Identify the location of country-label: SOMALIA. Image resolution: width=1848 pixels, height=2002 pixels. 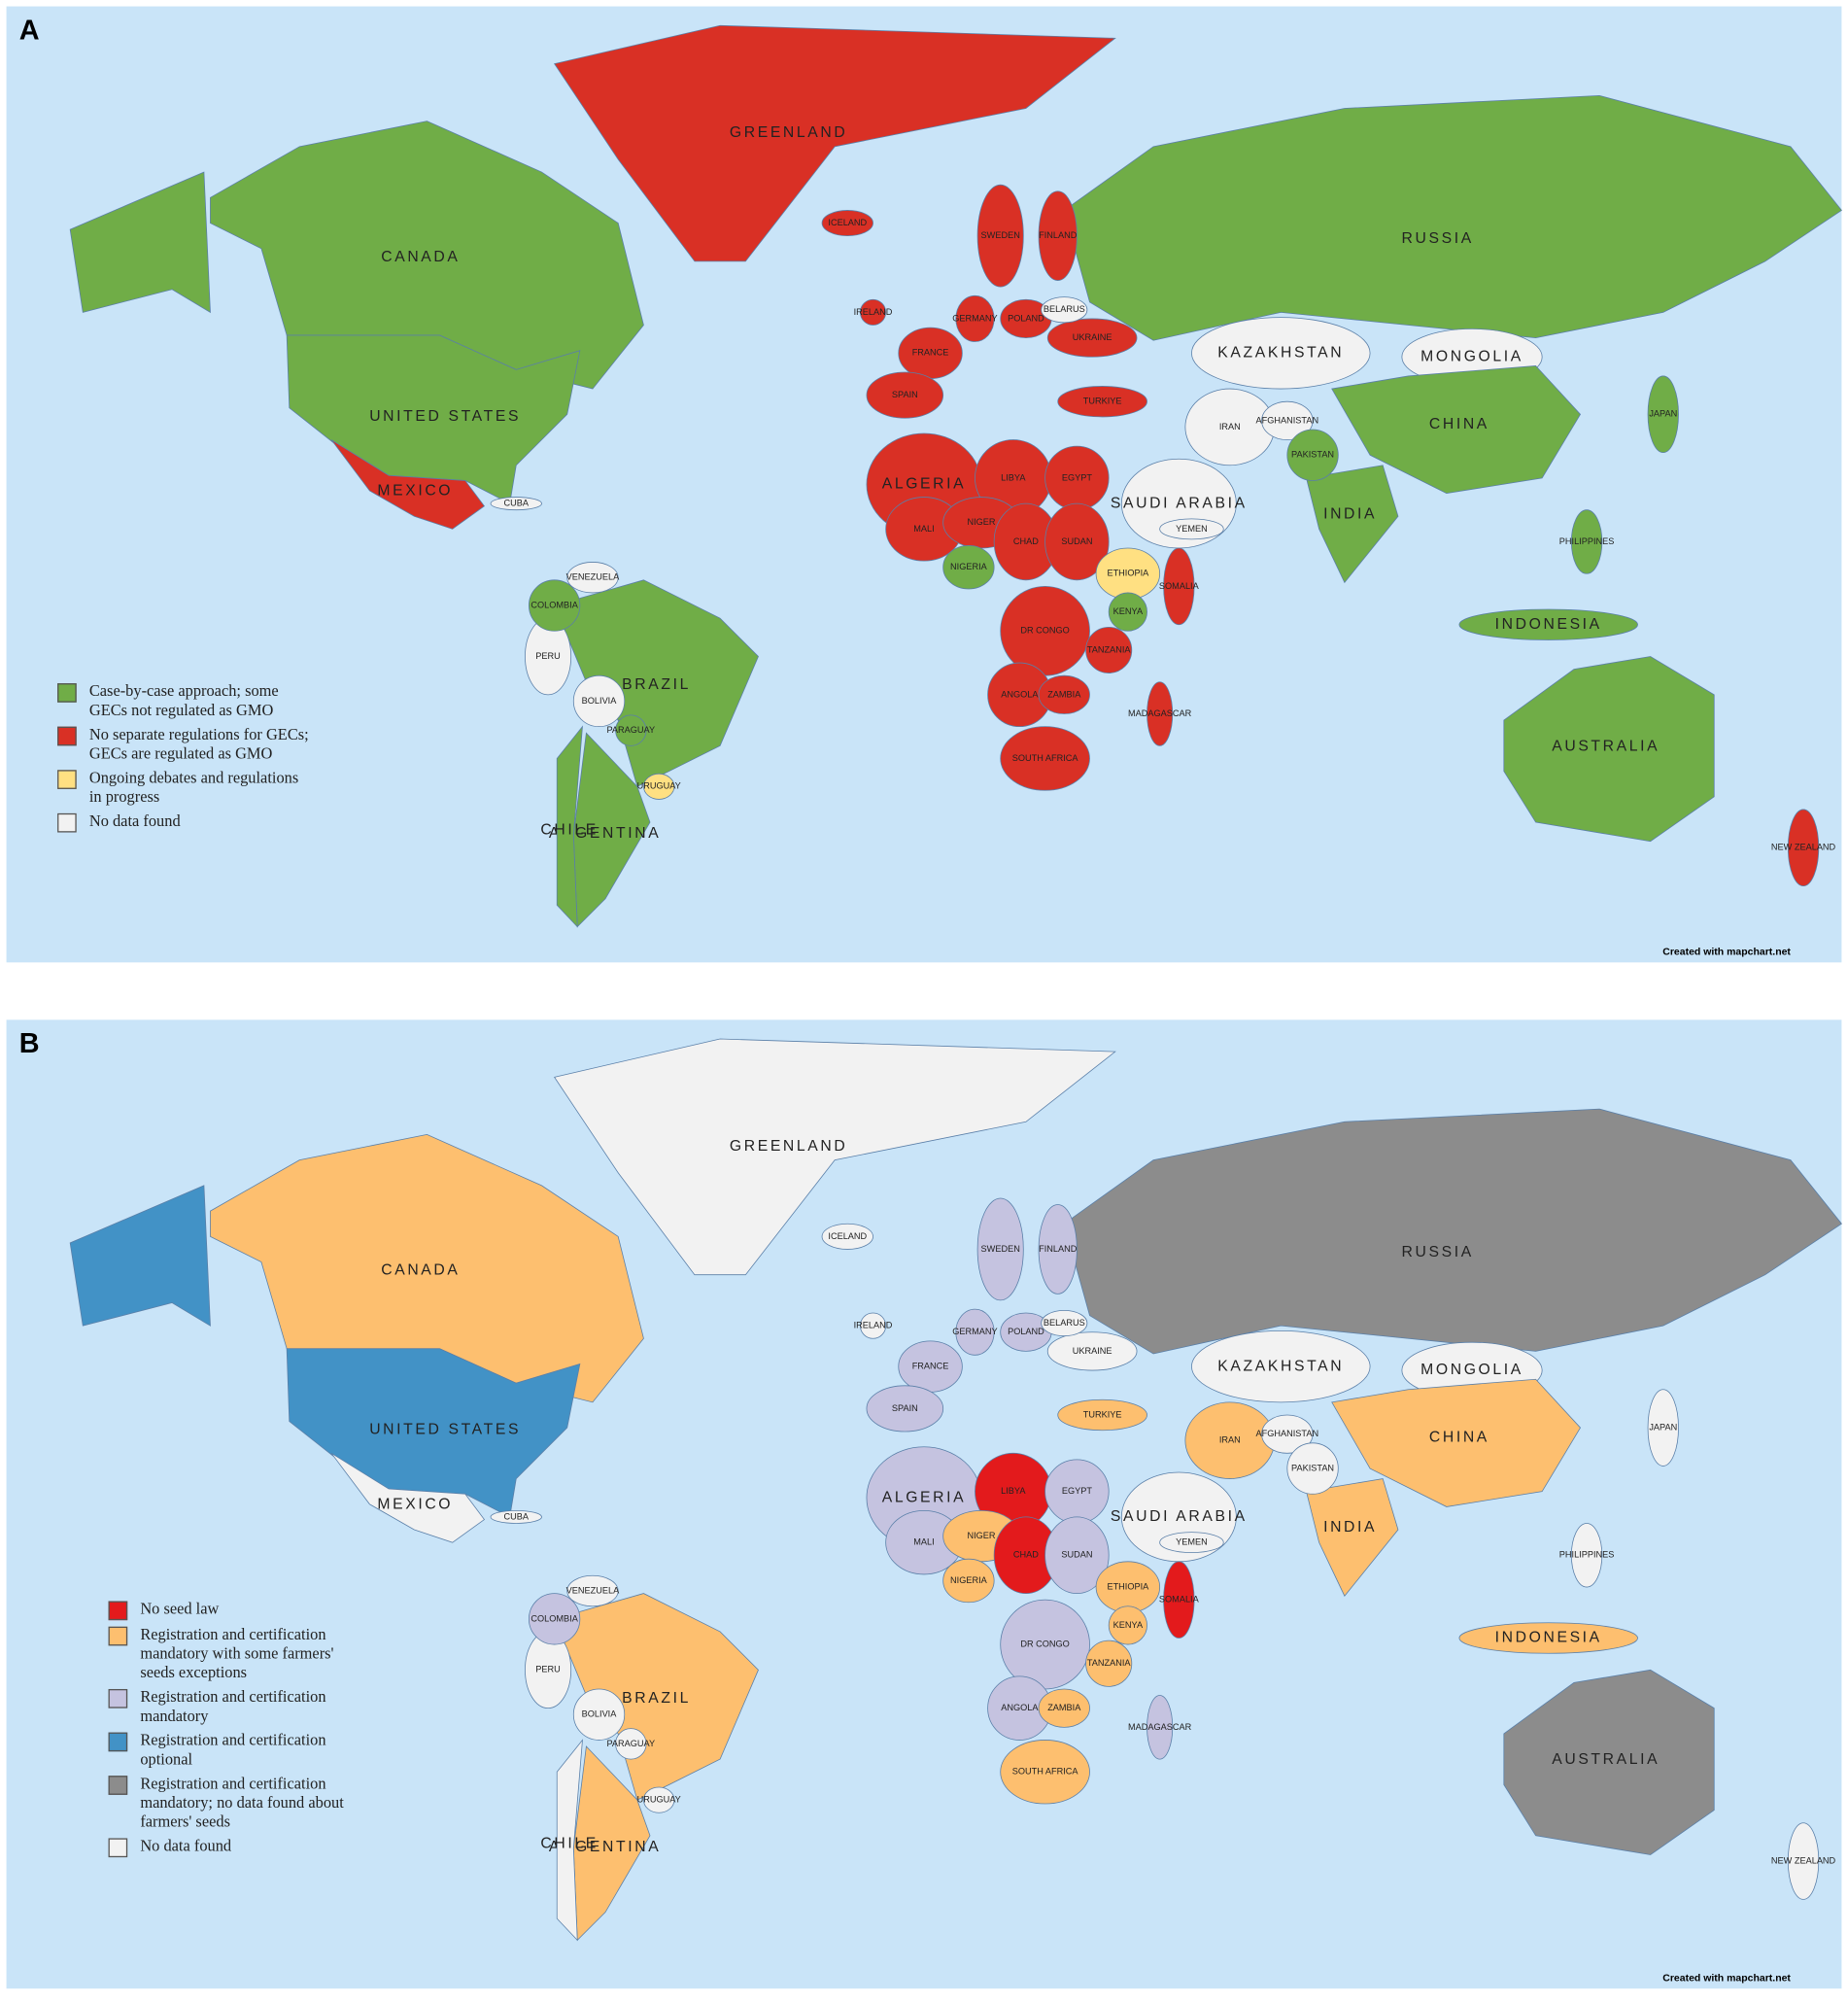
(1179, 1600).